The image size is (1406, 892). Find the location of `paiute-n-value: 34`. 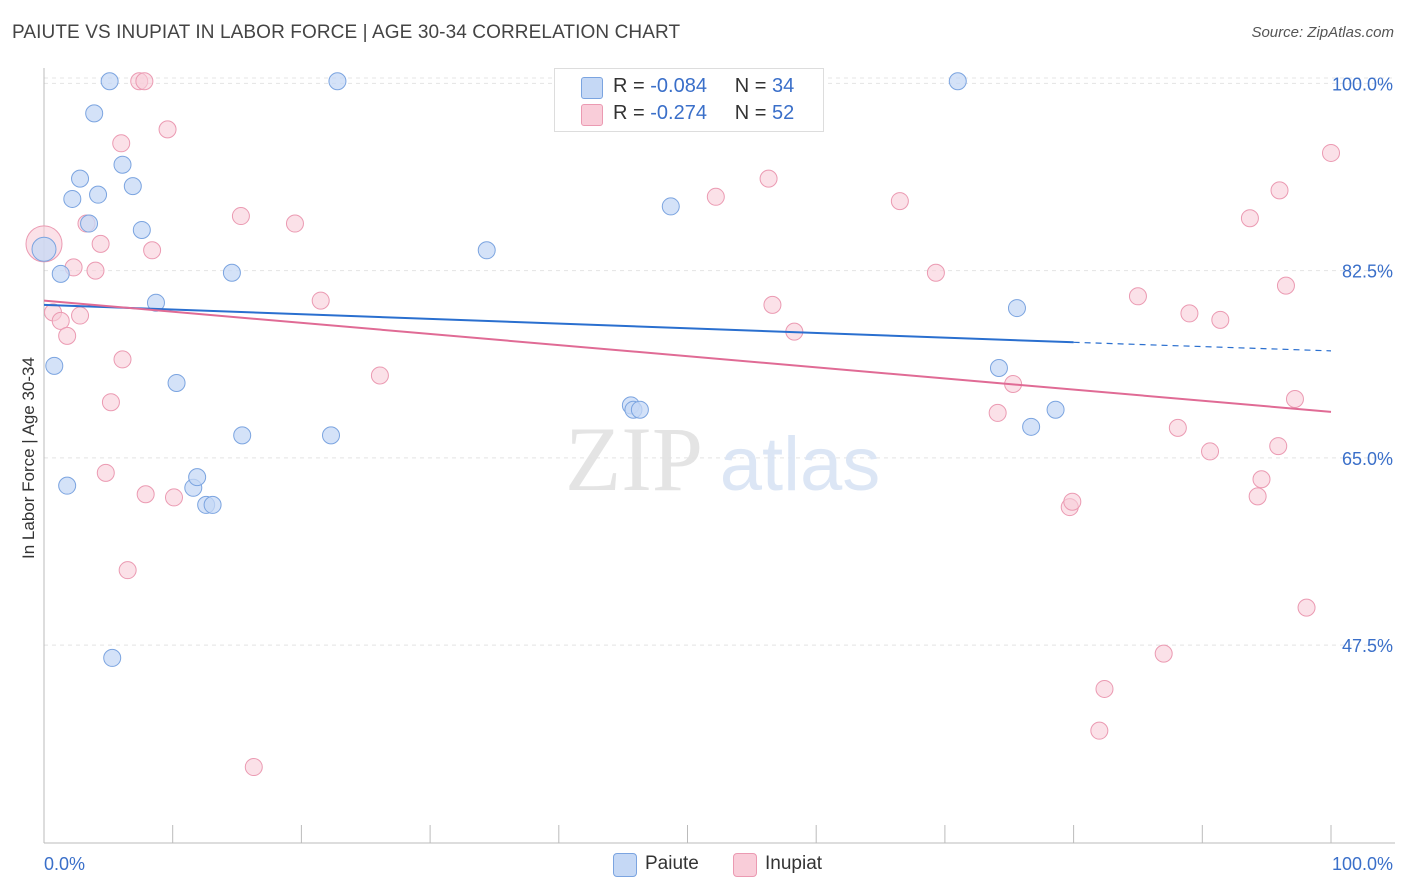

paiute-n-value: 34 is located at coordinates (783, 86).